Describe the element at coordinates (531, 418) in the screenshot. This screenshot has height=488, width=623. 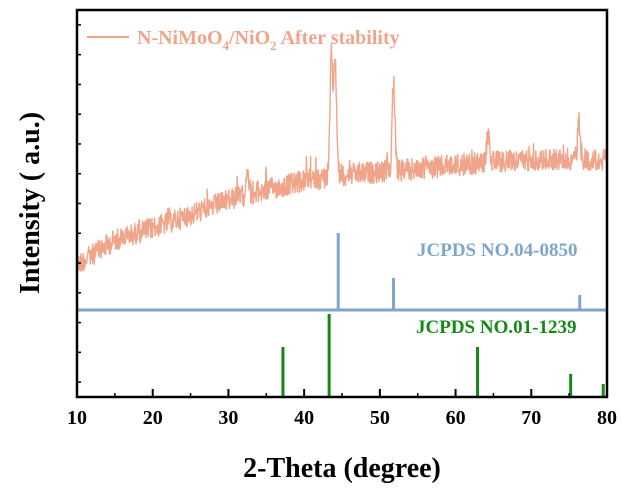
I see `x-tick-label-6: 70` at that location.